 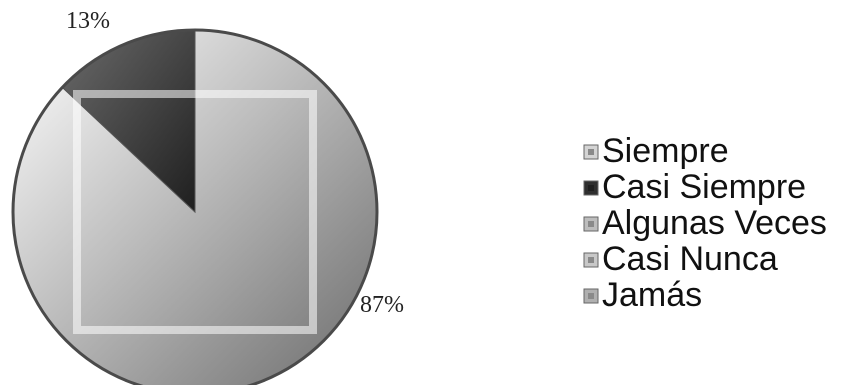 What do you see at coordinates (704, 187) in the screenshot?
I see `legend-label-casi-siempre: Casi Siempre` at bounding box center [704, 187].